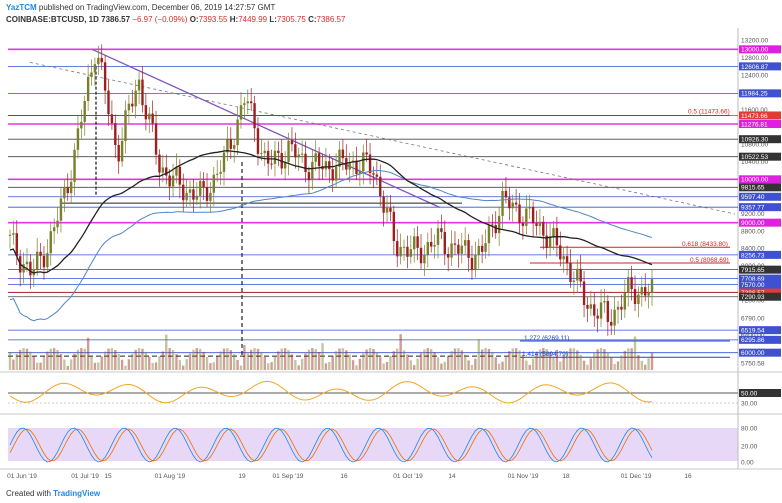  Describe the element at coordinates (288, 476) in the screenshot. I see `x-tick-label: 01 Sep '19` at that location.